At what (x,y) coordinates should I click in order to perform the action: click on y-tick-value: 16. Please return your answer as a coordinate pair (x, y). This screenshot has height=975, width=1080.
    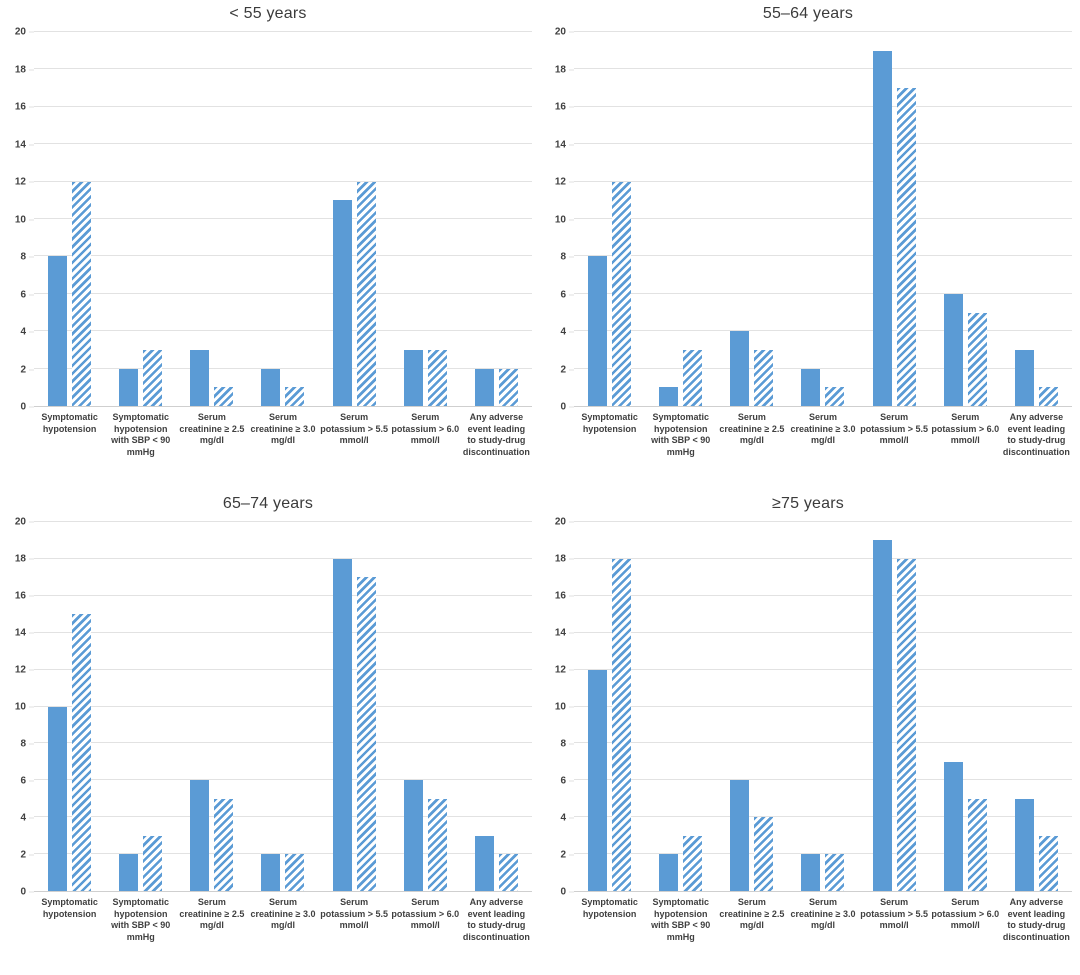
    Looking at the image, I should click on (560, 107).